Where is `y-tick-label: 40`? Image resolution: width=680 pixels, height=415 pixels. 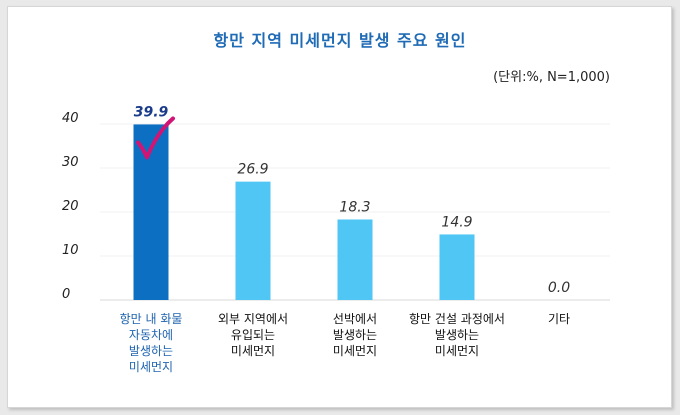
y-tick-label: 40 is located at coordinates (70, 118).